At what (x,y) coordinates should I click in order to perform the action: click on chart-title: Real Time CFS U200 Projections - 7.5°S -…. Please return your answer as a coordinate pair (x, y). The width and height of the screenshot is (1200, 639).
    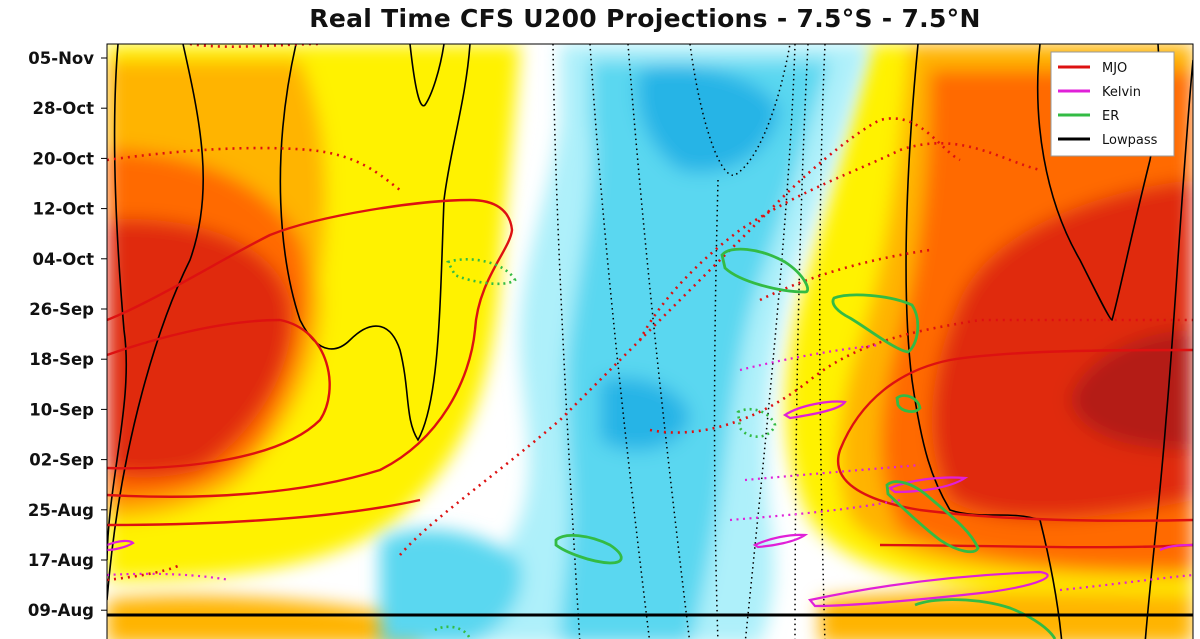
    Looking at the image, I should click on (645, 18).